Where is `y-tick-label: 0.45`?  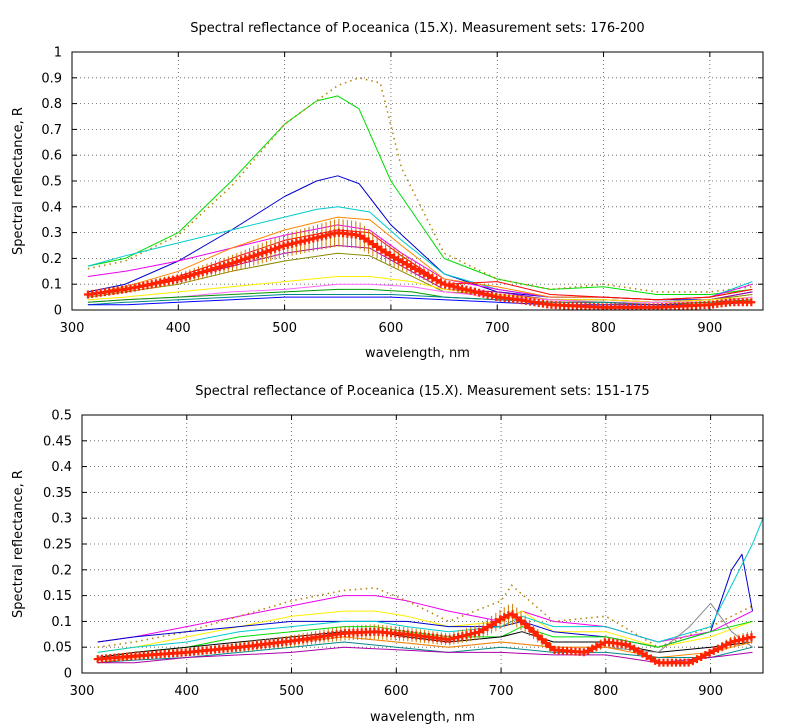
y-tick-label: 0.45 is located at coordinates (57, 441).